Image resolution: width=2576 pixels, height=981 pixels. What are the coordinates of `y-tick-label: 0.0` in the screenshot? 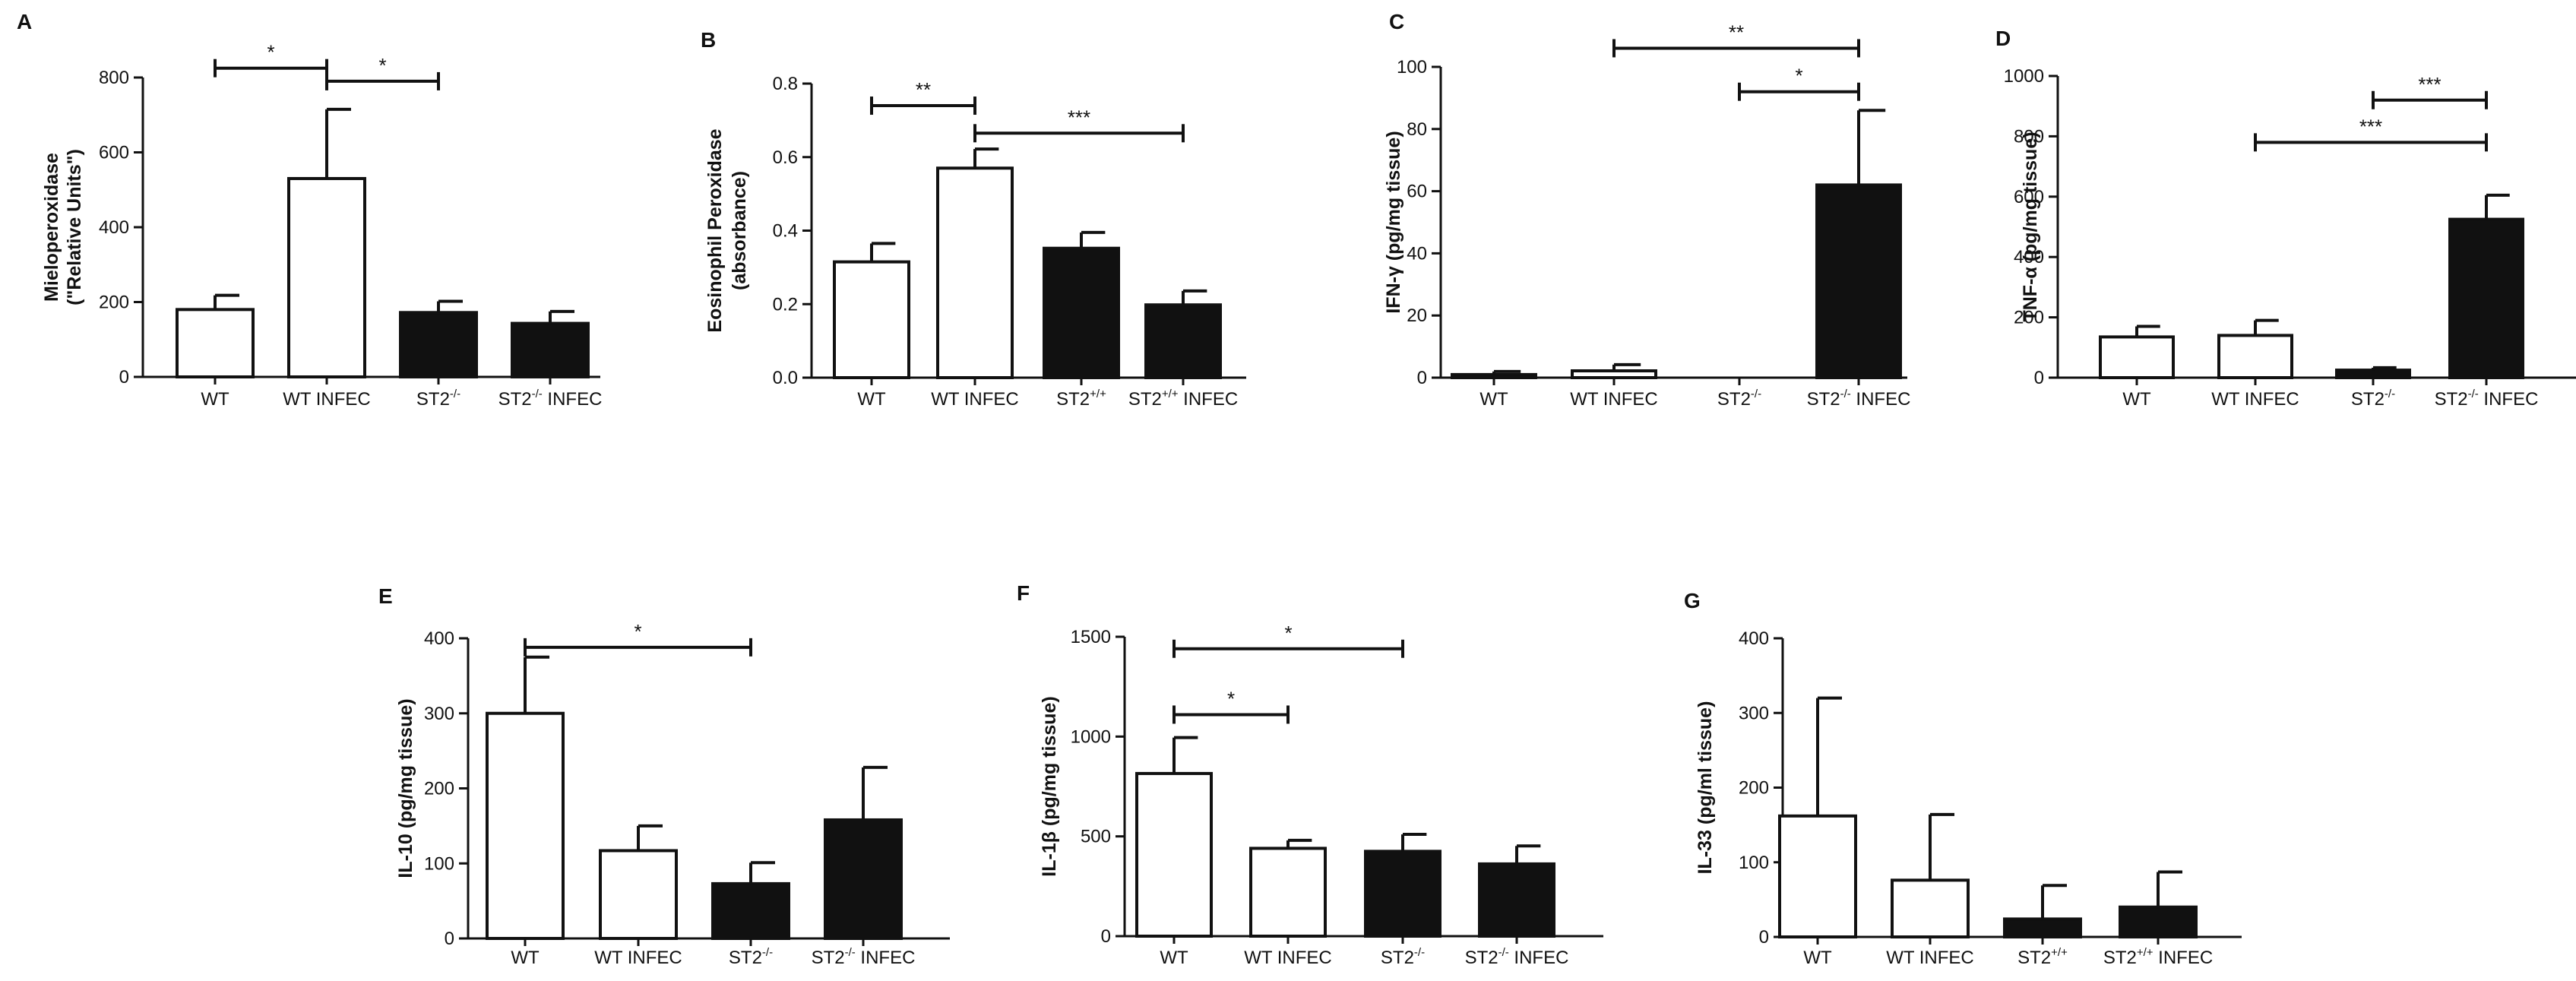 It's located at (785, 378).